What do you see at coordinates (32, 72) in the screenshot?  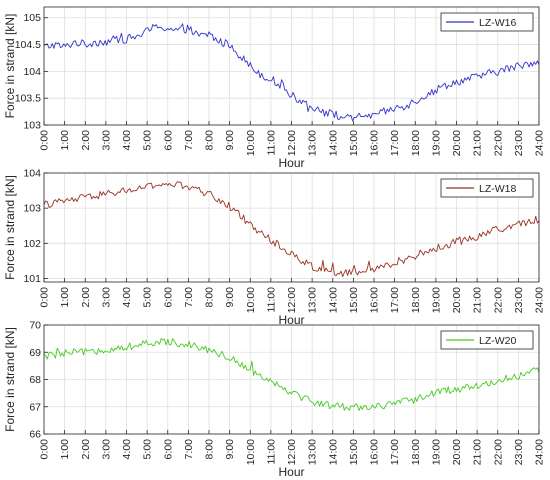 I see `y-tick-label: 104` at bounding box center [32, 72].